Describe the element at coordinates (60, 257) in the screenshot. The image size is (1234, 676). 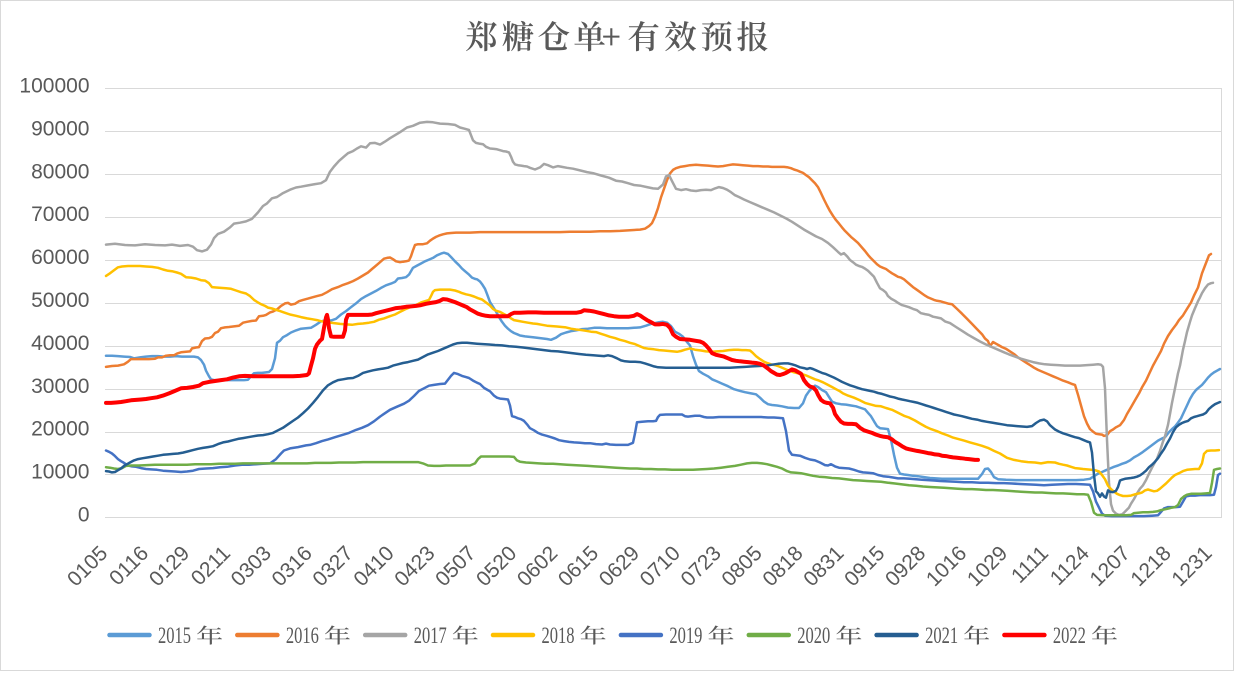
I see `svg-text: 60000` at that location.